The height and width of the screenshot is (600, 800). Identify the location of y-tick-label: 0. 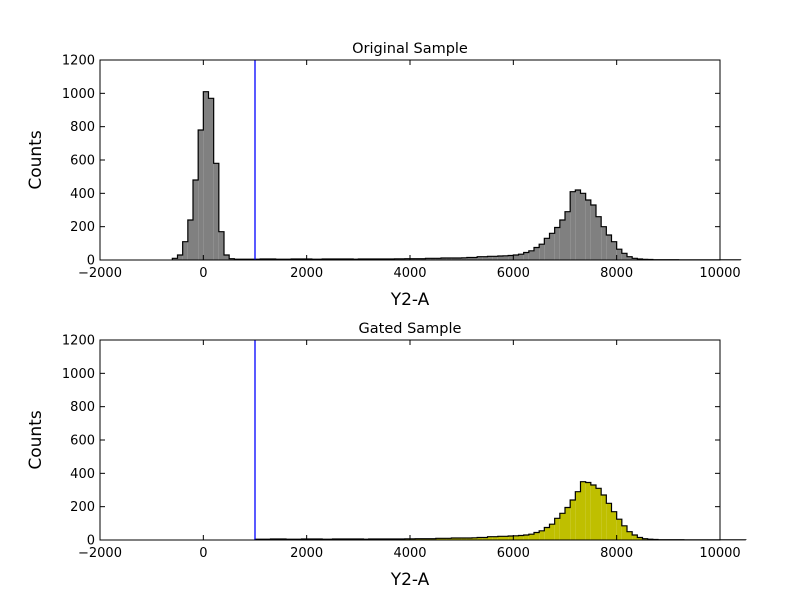
(91, 261).